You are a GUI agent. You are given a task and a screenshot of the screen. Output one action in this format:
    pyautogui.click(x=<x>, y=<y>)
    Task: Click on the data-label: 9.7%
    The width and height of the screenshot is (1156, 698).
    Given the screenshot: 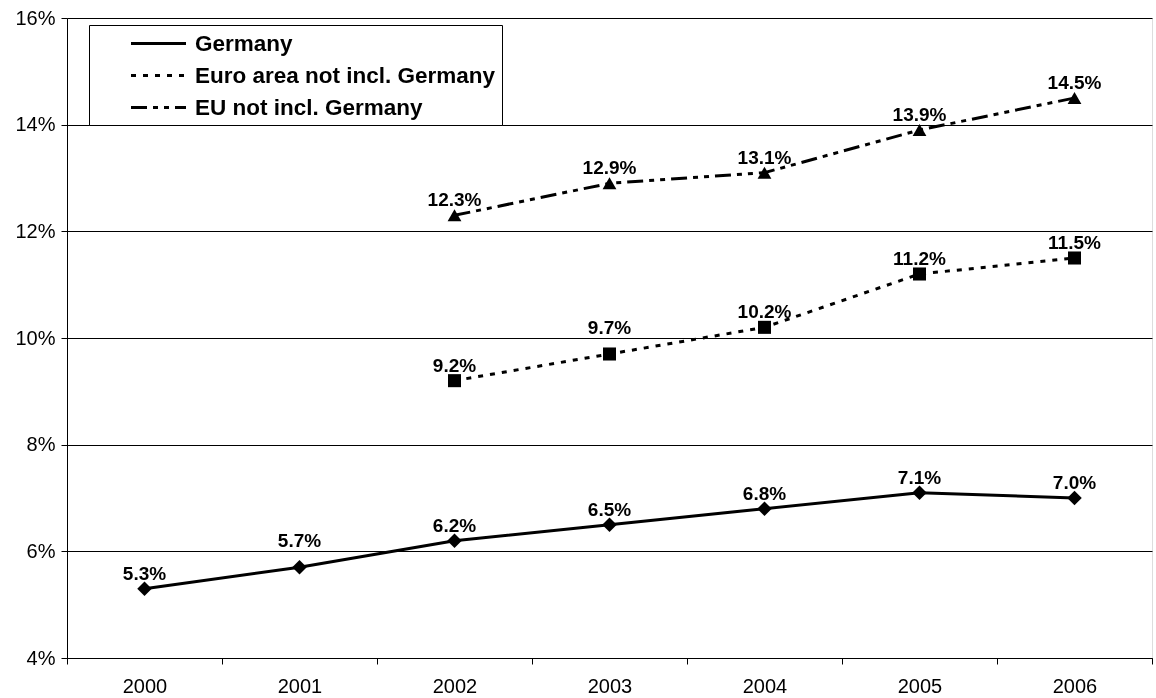 What is the action you would take?
    pyautogui.click(x=609, y=327)
    